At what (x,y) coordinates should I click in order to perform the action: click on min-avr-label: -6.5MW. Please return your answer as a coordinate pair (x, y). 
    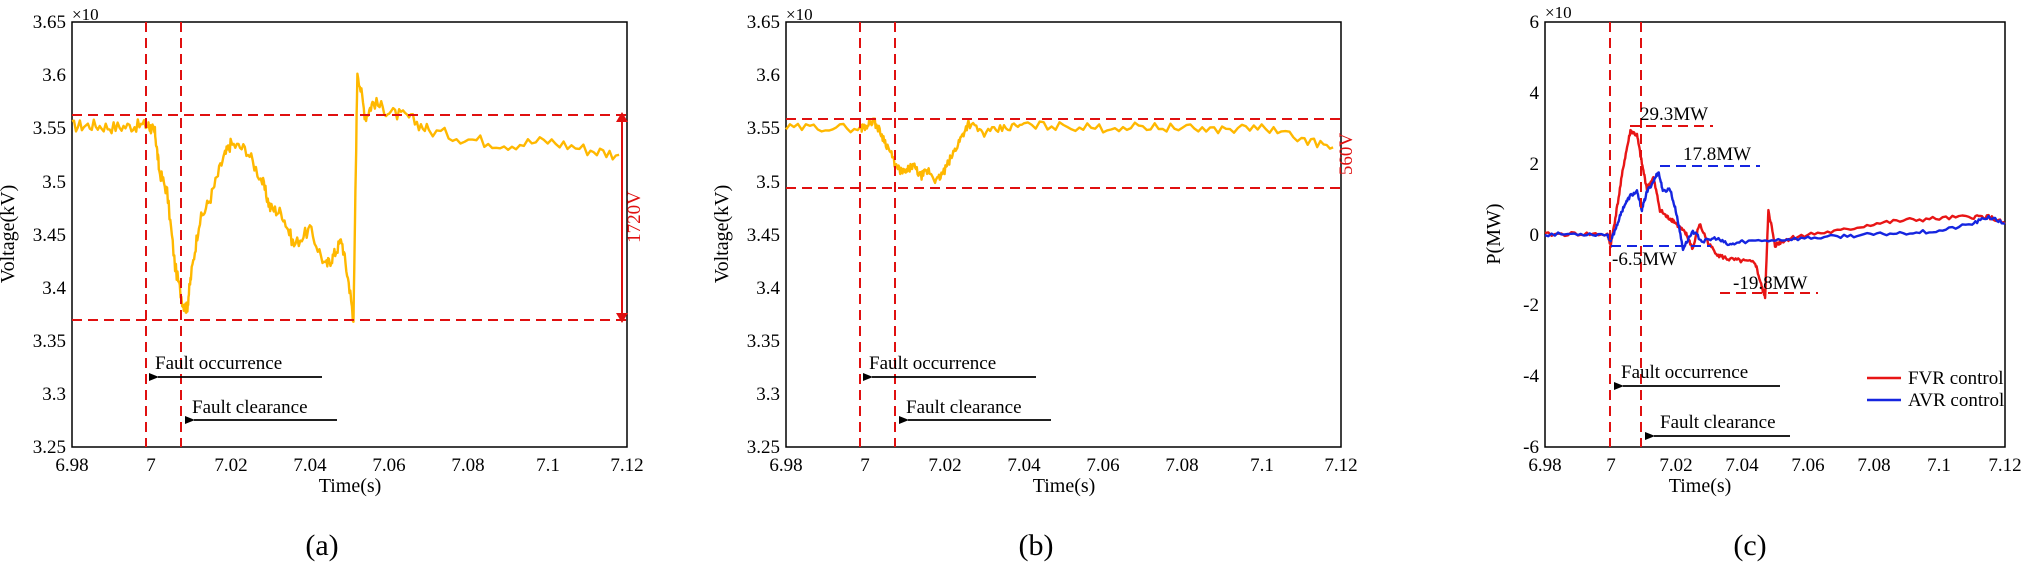
    Looking at the image, I should click on (1644, 259).